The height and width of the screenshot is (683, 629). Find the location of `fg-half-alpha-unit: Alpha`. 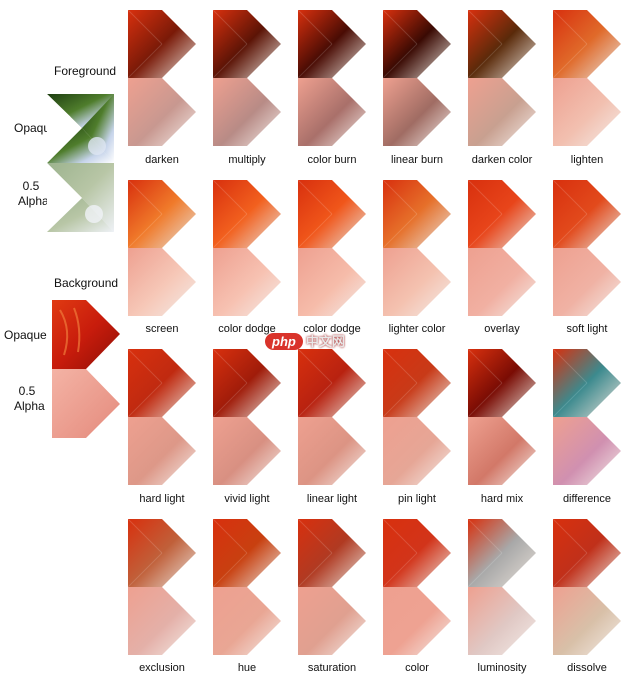

fg-half-alpha-unit: Alpha is located at coordinates (33, 201).